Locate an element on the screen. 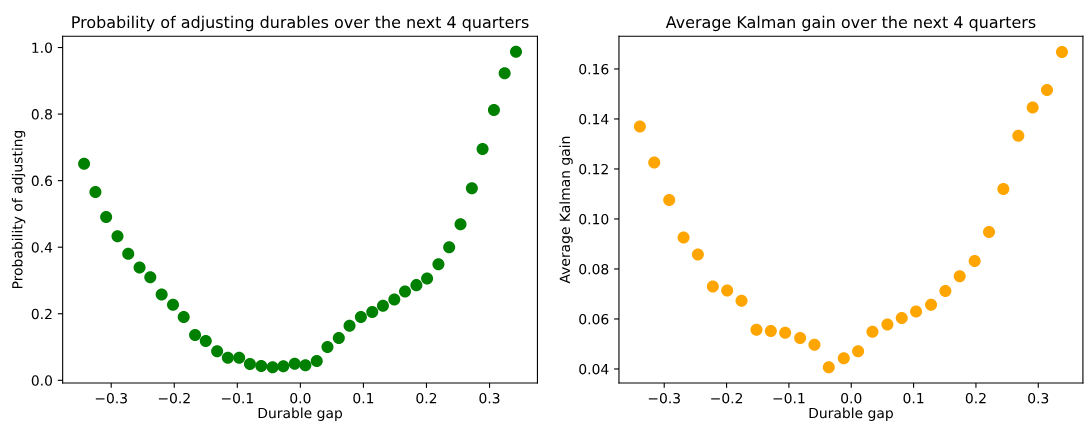  y-tick-label: 0.2 is located at coordinates (41, 314).